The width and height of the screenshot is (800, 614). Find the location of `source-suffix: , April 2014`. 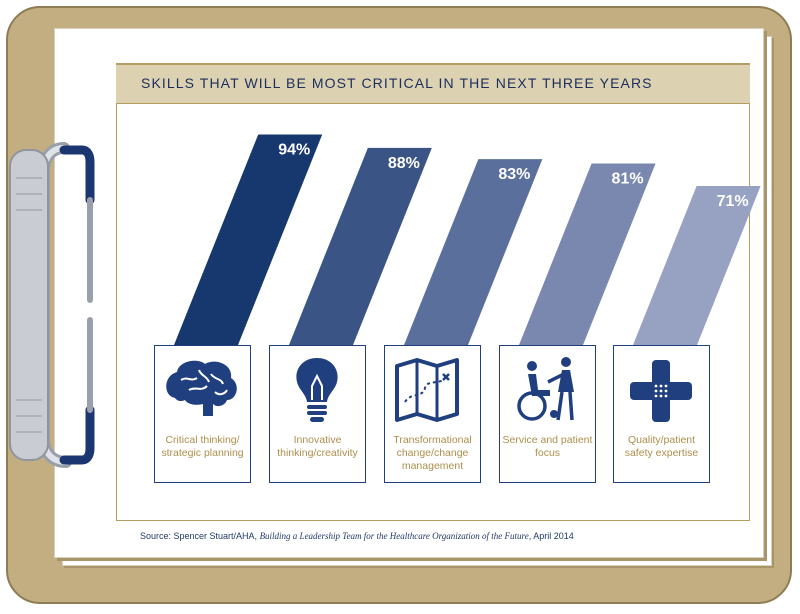

source-suffix: , April 2014 is located at coordinates (551, 536).